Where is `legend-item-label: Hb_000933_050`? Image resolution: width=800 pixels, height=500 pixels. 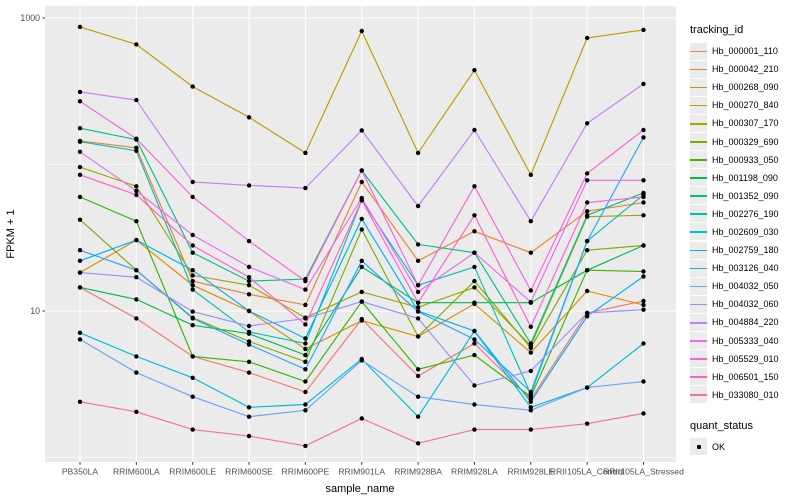 legend-item-label: Hb_000933_050 is located at coordinates (745, 159).